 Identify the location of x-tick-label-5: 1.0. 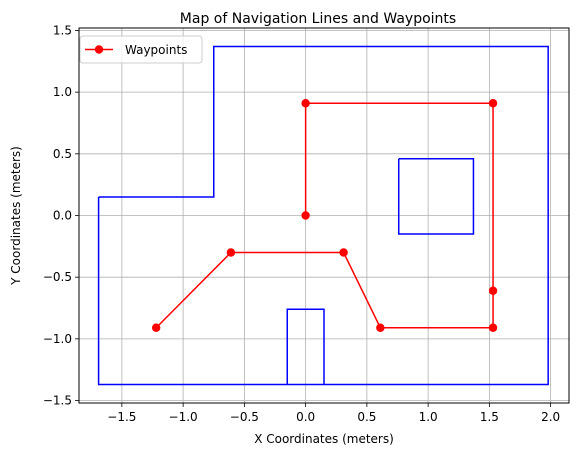
(428, 417).